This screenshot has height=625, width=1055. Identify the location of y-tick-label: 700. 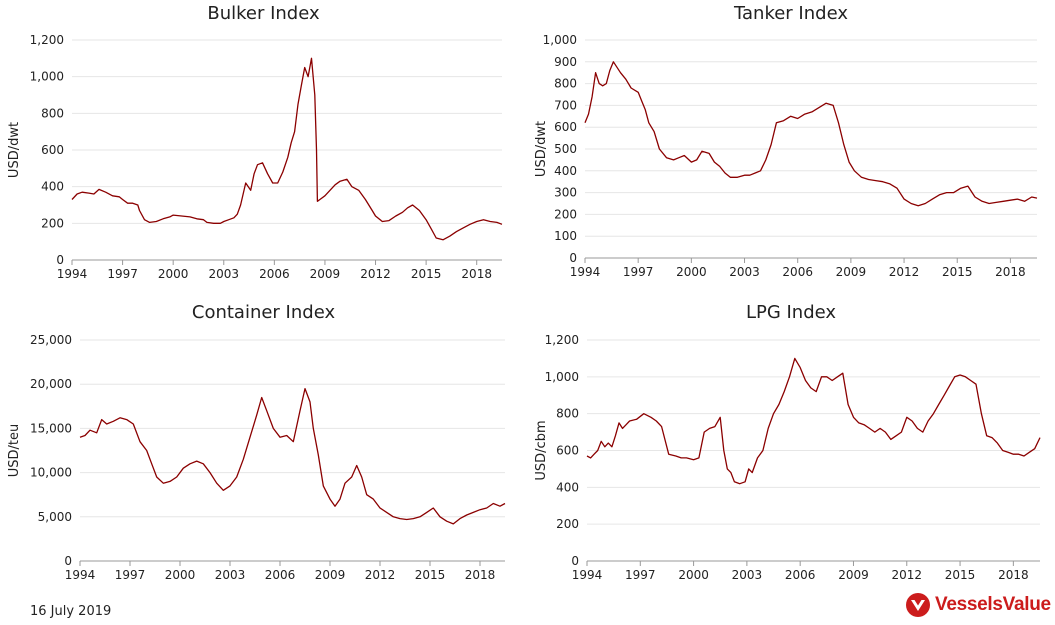
(565, 105).